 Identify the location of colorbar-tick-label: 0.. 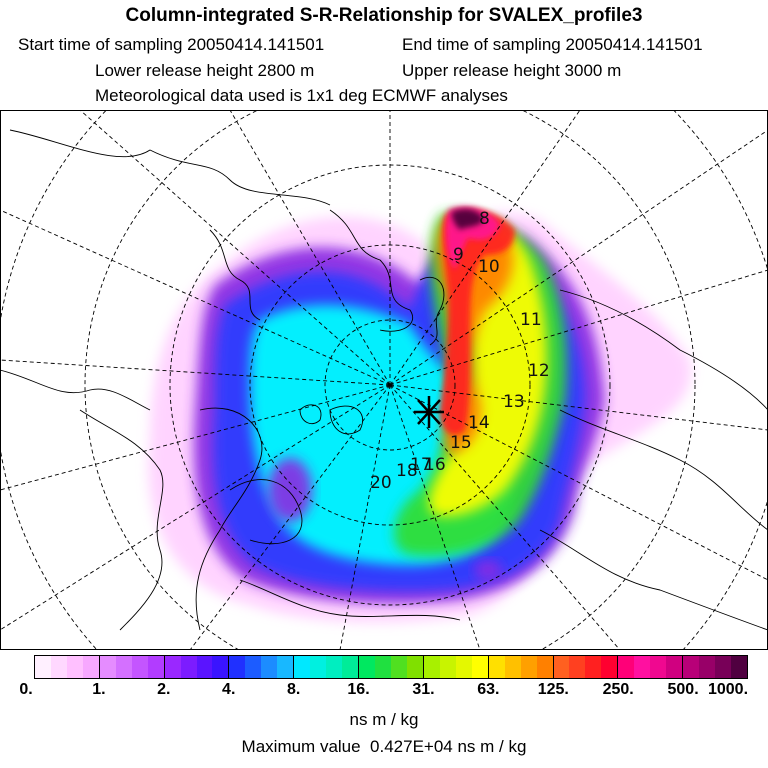
(26, 689).